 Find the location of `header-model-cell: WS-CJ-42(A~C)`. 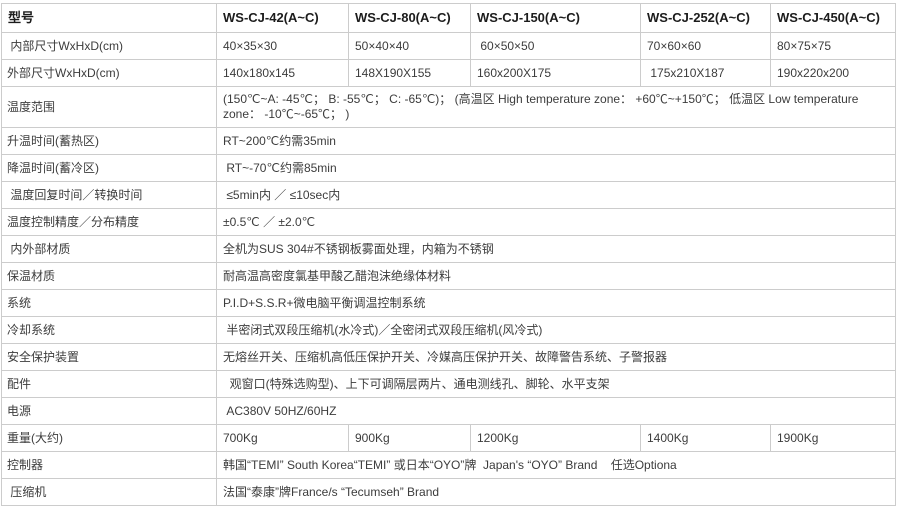

header-model-cell: WS-CJ-42(A~C) is located at coordinates (282, 18).